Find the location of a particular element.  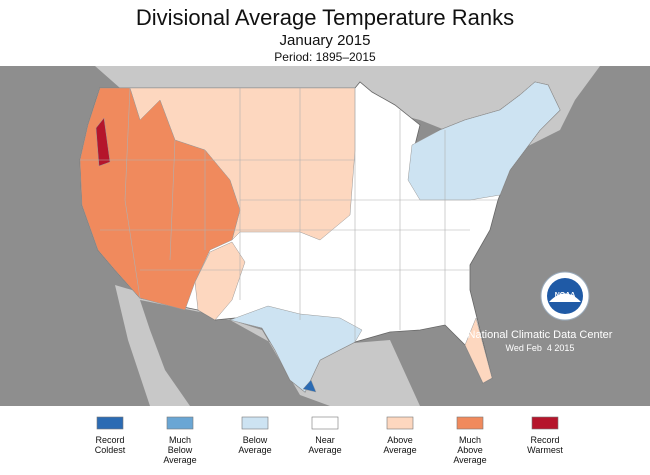

noaa-logo: NOAA is located at coordinates (565, 296).